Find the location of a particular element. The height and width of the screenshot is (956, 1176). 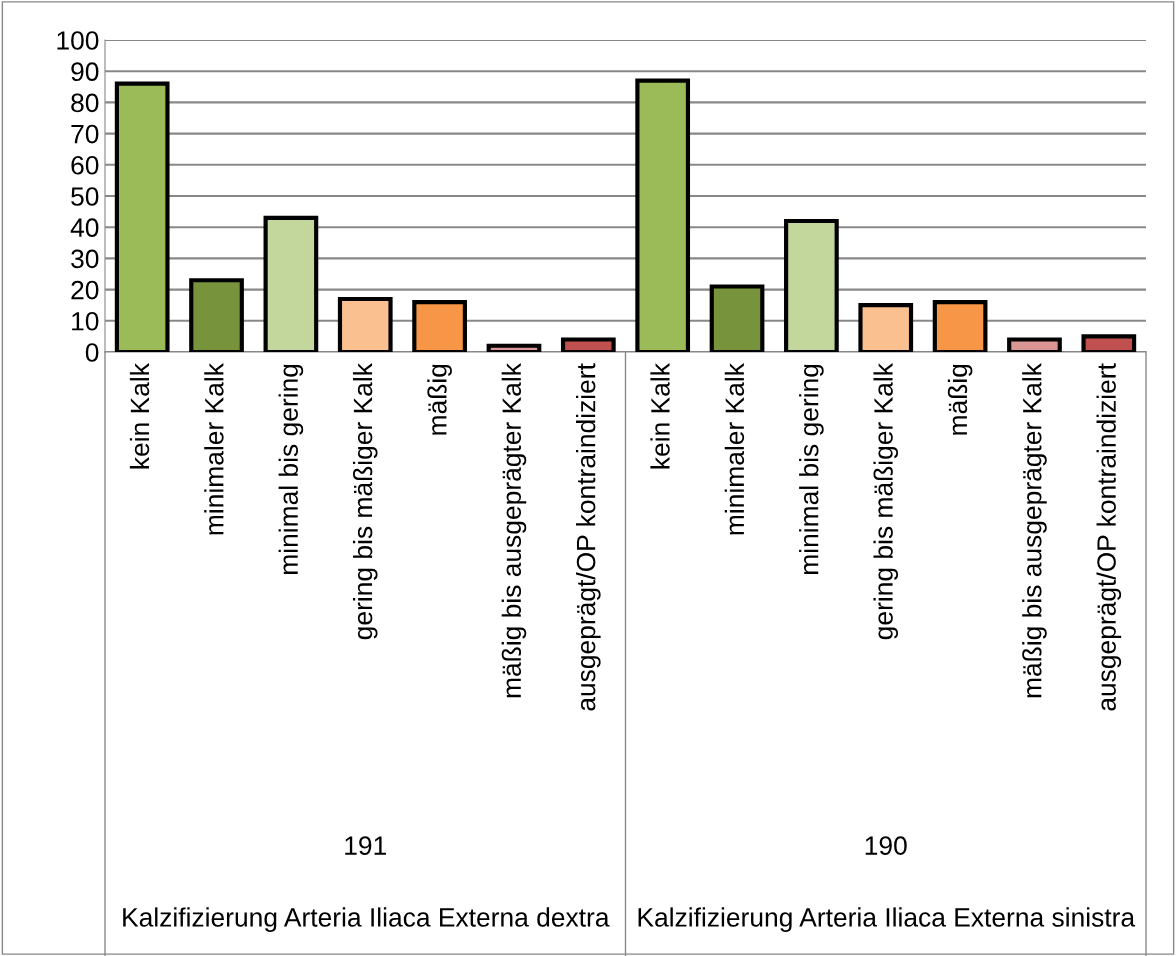

y-tick-label: 90 is located at coordinates (85, 72).